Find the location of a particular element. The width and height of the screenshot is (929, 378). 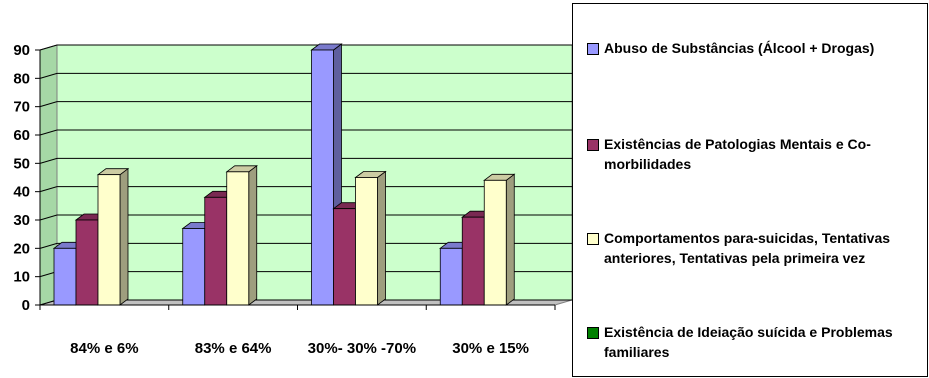

y-tick-label: 0 is located at coordinates (26, 305).